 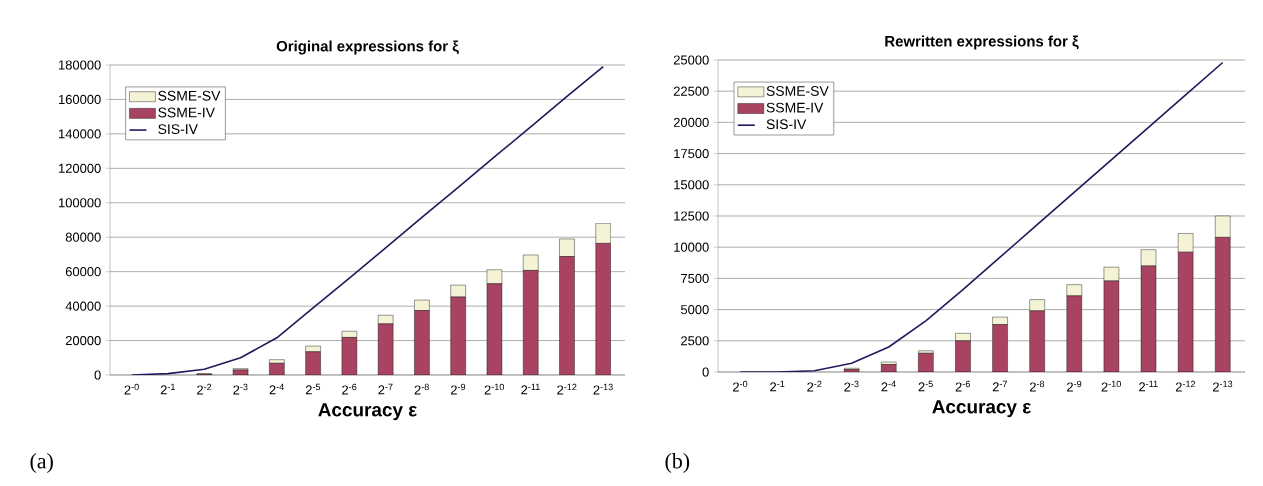 What do you see at coordinates (83, 237) in the screenshot?
I see `y-tick-label: 80000` at bounding box center [83, 237].